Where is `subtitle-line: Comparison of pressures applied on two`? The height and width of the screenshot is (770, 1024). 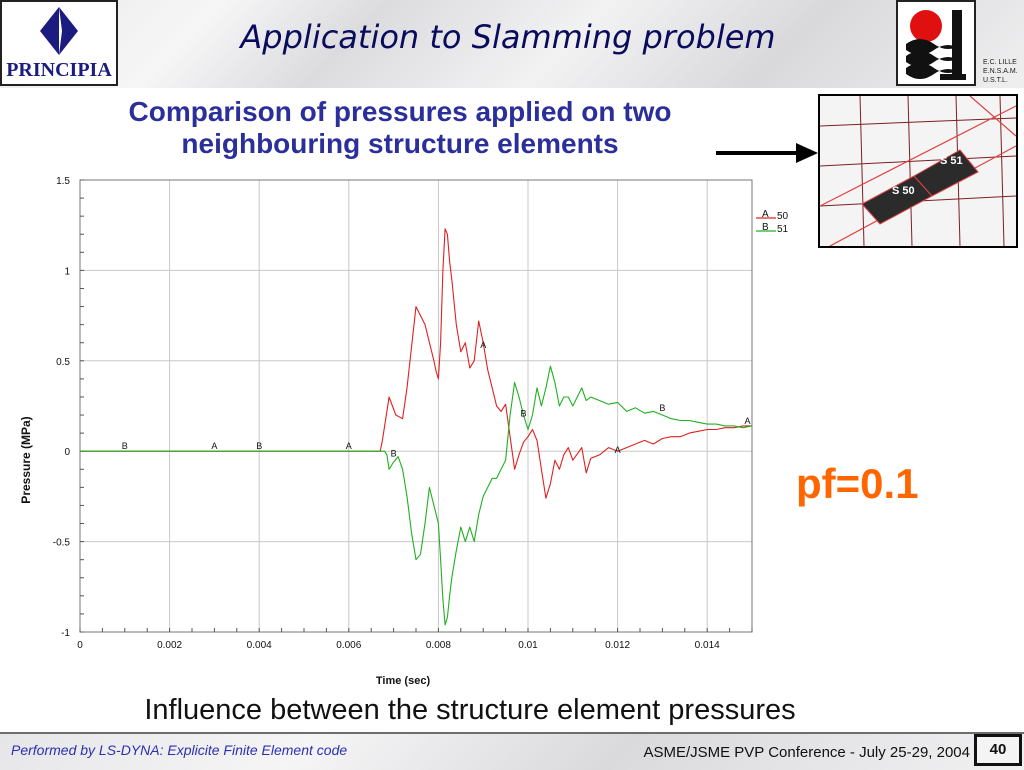 subtitle-line: Comparison of pressures applied on two is located at coordinates (400, 111).